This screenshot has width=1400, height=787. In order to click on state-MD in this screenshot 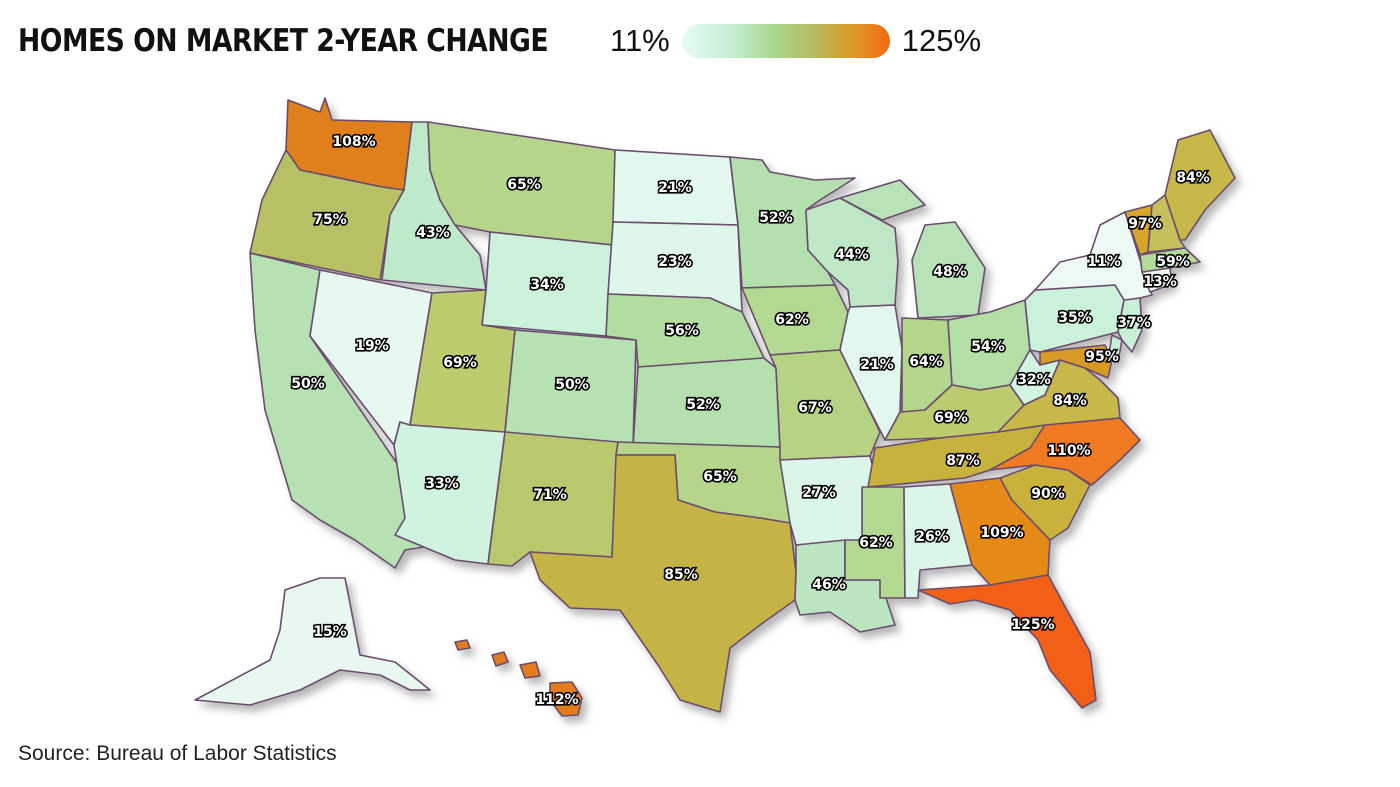, I will do `click(1076, 361)`.